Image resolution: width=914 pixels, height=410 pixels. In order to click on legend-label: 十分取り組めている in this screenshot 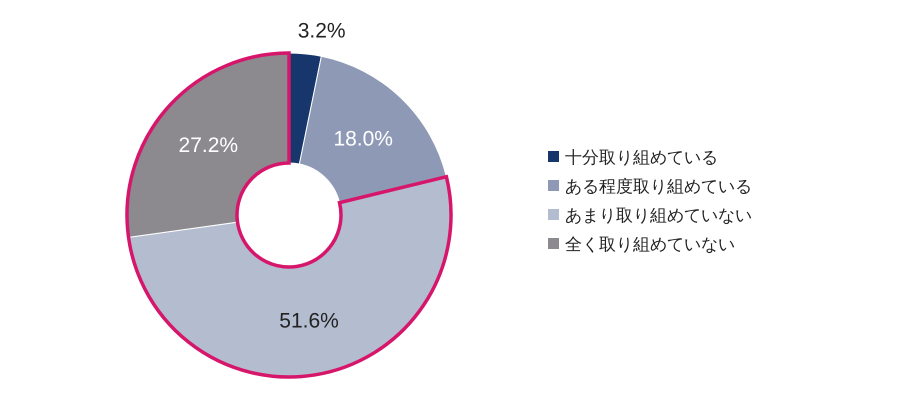, I will do `click(641, 157)`.